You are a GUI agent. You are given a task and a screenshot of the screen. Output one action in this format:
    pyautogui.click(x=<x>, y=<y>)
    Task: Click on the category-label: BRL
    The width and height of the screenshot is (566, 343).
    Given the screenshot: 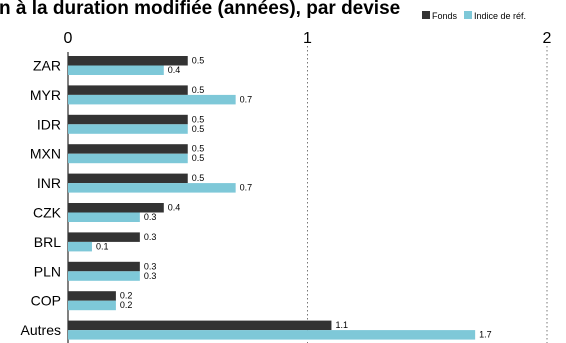 What is the action you would take?
    pyautogui.click(x=47, y=242)
    